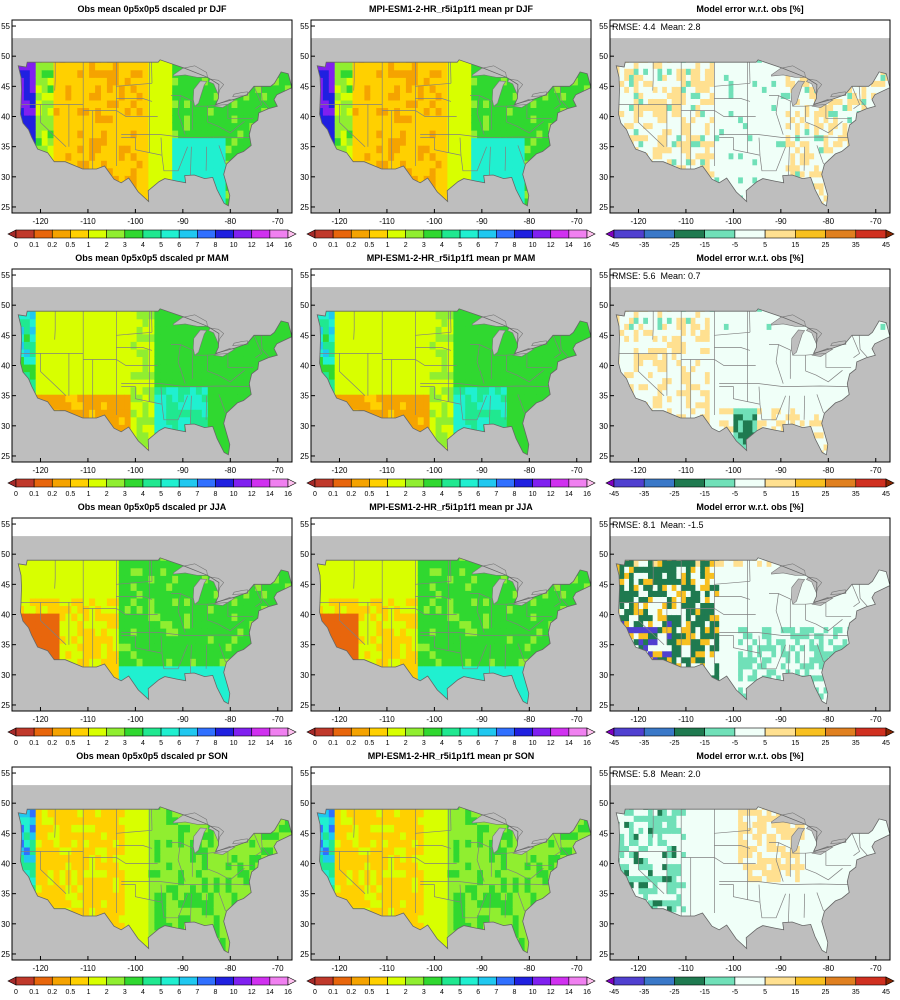 Image resolution: width=900 pixels, height=1000 pixels. I want to click on y-tick-label: 45, so click(603, 86).